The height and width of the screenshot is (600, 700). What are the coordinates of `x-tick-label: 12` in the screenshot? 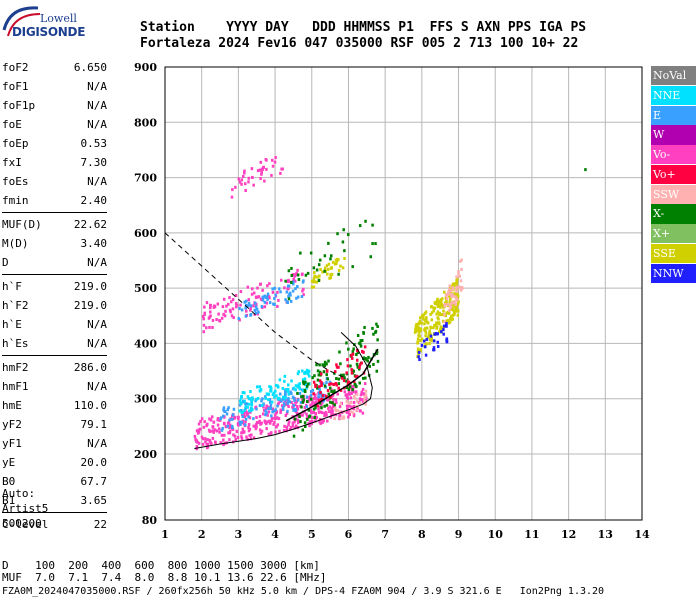 It's located at (568, 534).